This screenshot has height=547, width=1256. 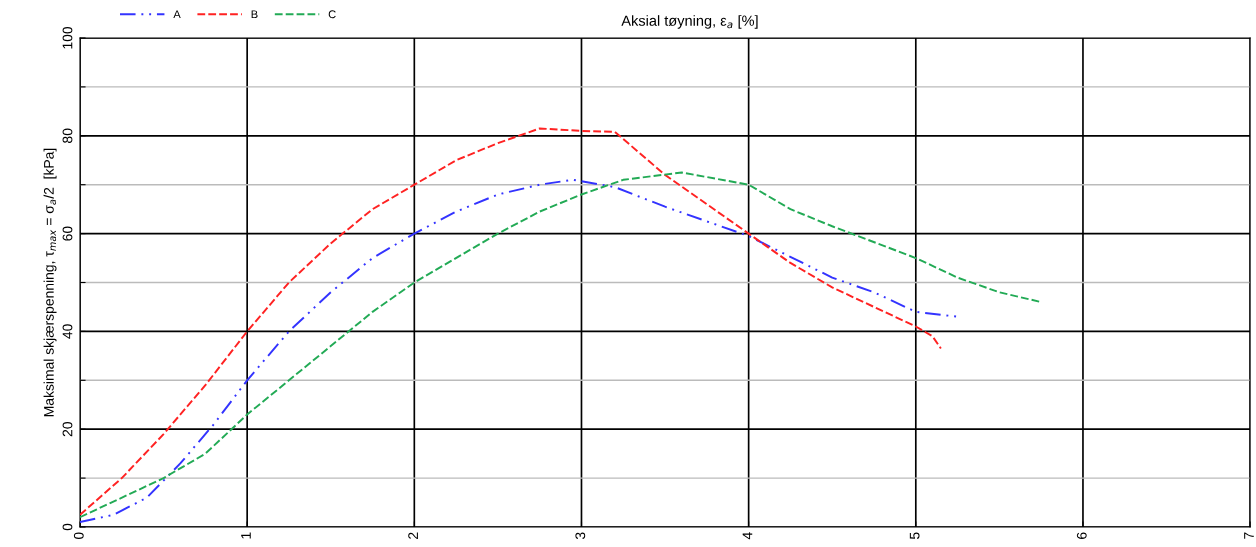 What do you see at coordinates (413, 535) in the screenshot?
I see `x-tick-label: 2` at bounding box center [413, 535].